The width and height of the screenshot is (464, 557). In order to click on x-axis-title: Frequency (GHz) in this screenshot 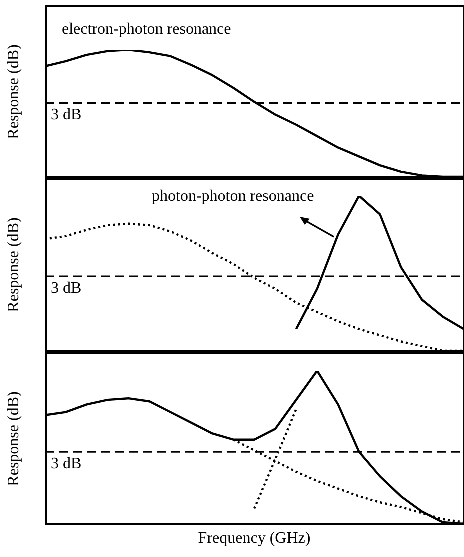, I will do `click(254, 539)`.